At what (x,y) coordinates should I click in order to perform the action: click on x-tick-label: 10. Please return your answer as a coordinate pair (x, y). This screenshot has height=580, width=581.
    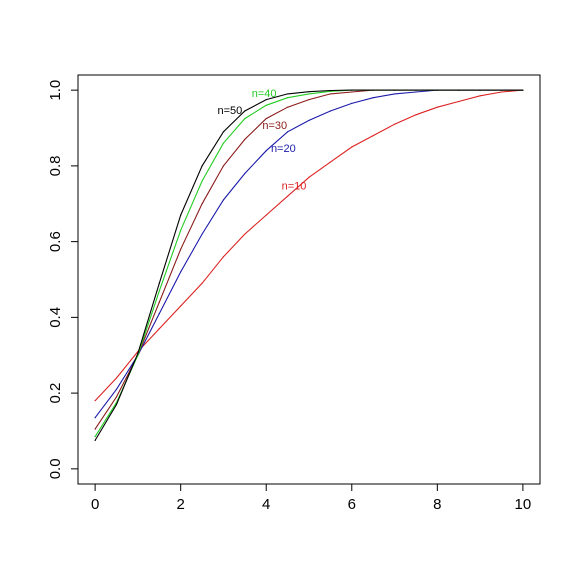
    Looking at the image, I should click on (523, 504).